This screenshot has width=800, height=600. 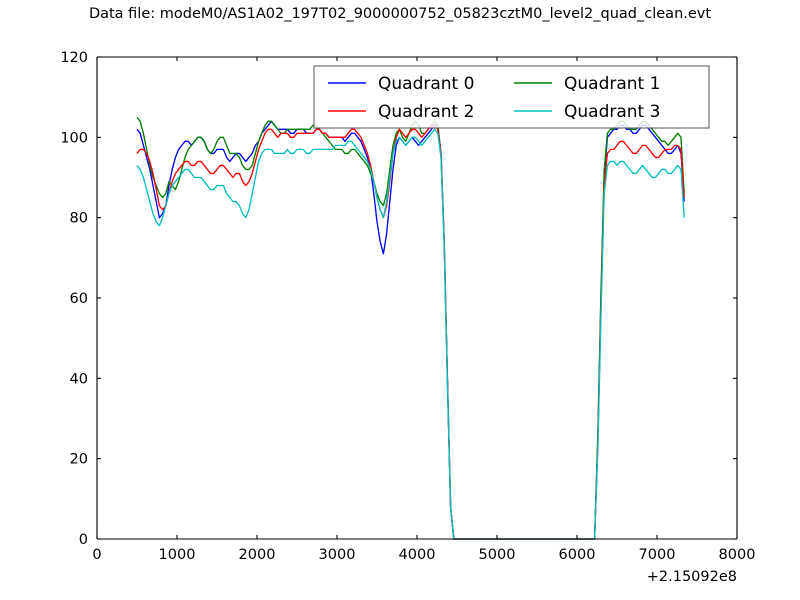 I want to click on y-tick-label: 20, so click(x=79, y=460).